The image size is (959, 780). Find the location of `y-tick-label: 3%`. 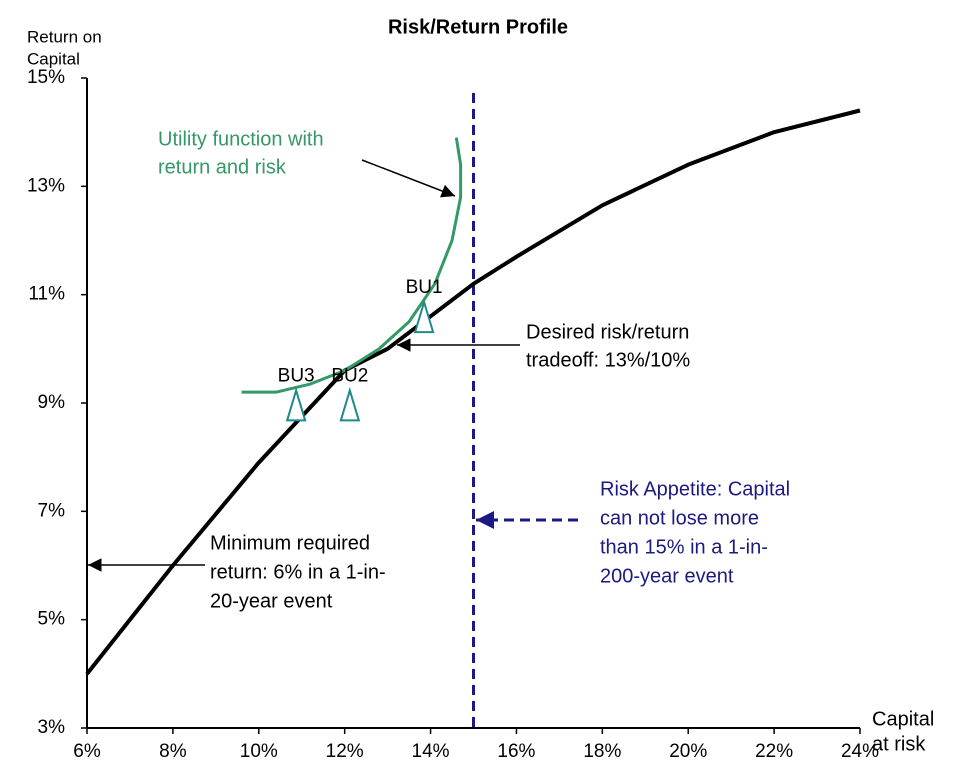

y-tick-label: 3% is located at coordinates (52, 727).